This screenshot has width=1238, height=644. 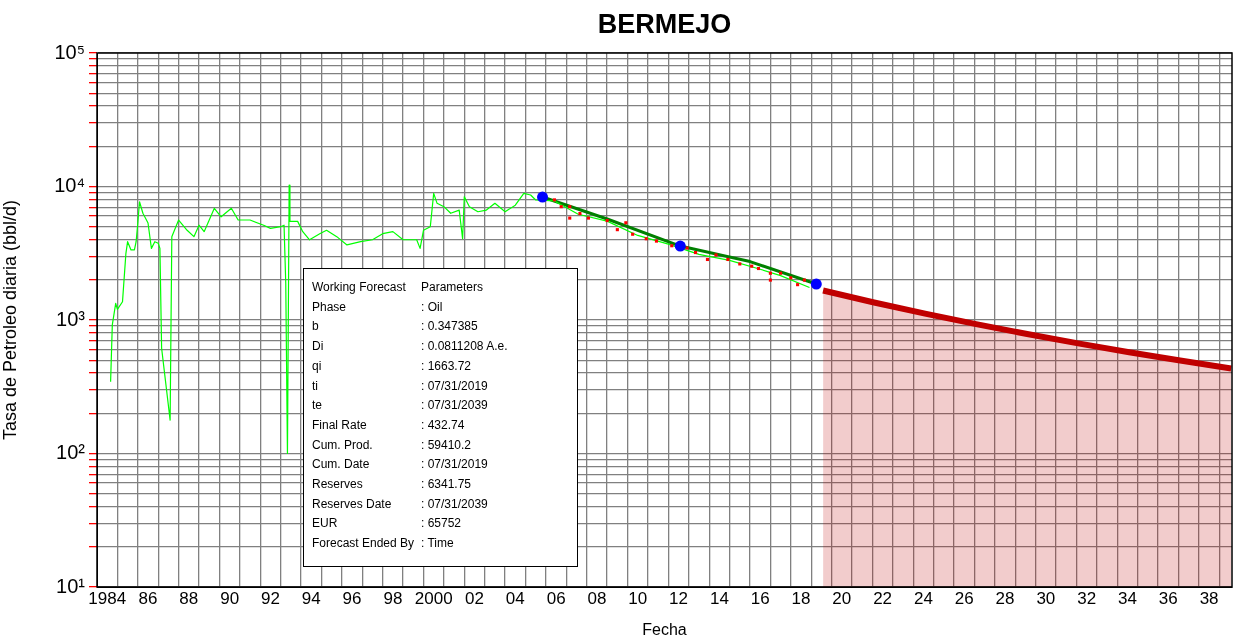 What do you see at coordinates (442, 524) in the screenshot?
I see `annotation: : 65752` at bounding box center [442, 524].